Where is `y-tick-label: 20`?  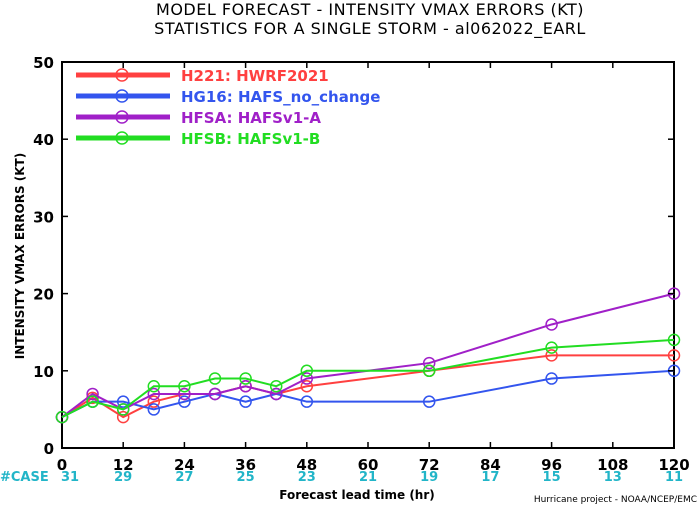 y-tick-label: 20 is located at coordinates (43, 295).